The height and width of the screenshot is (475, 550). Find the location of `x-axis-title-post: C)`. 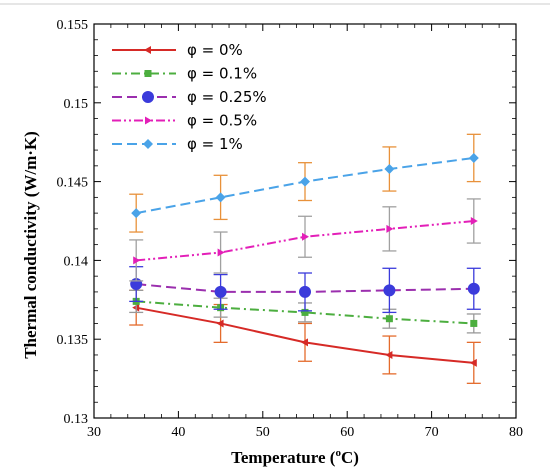

x-axis-title-post: C) is located at coordinates (350, 457).